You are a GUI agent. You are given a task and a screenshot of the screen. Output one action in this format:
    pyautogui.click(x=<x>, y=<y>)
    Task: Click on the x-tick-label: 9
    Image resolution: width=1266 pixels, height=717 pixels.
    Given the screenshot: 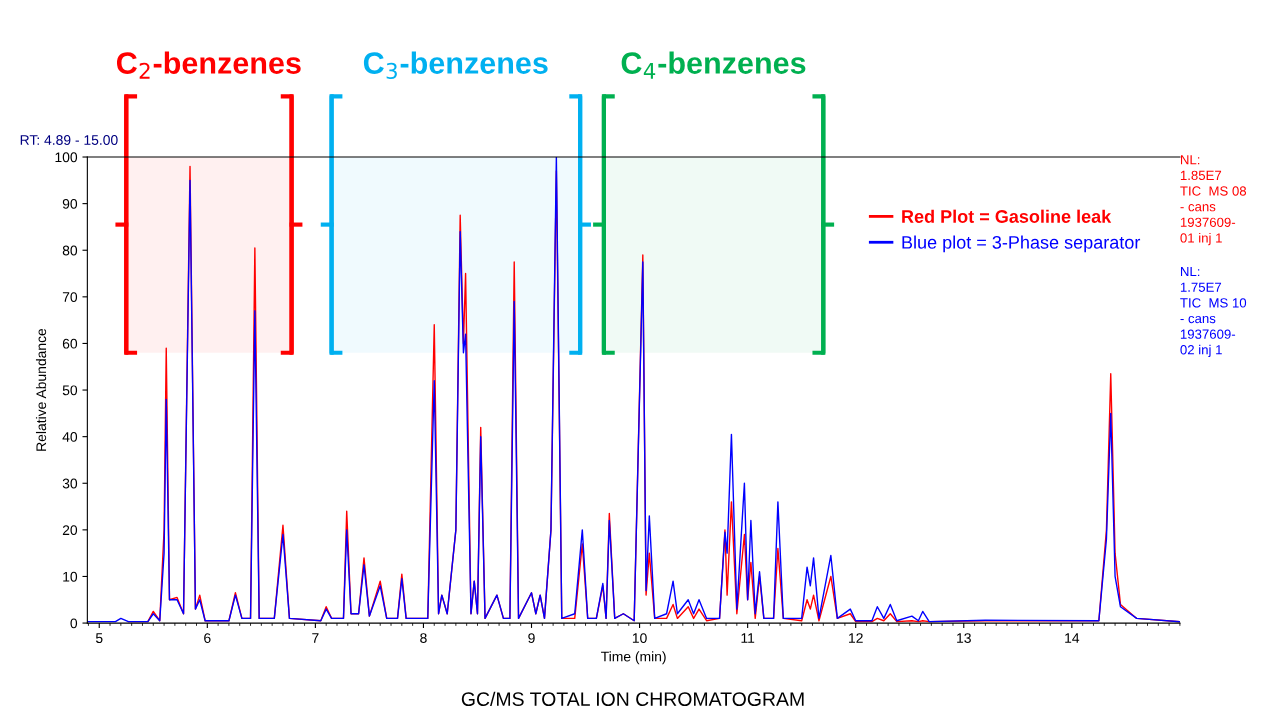 What is the action you would take?
    pyautogui.click(x=531, y=638)
    